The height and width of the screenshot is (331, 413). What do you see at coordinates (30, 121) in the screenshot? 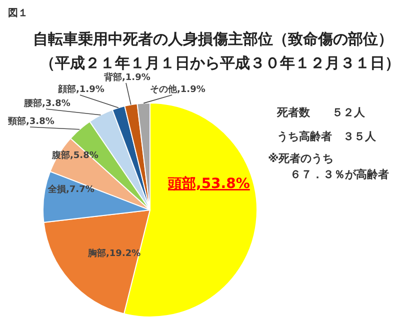
I see `slice-label: 頸部,3.8%` at bounding box center [30, 121].